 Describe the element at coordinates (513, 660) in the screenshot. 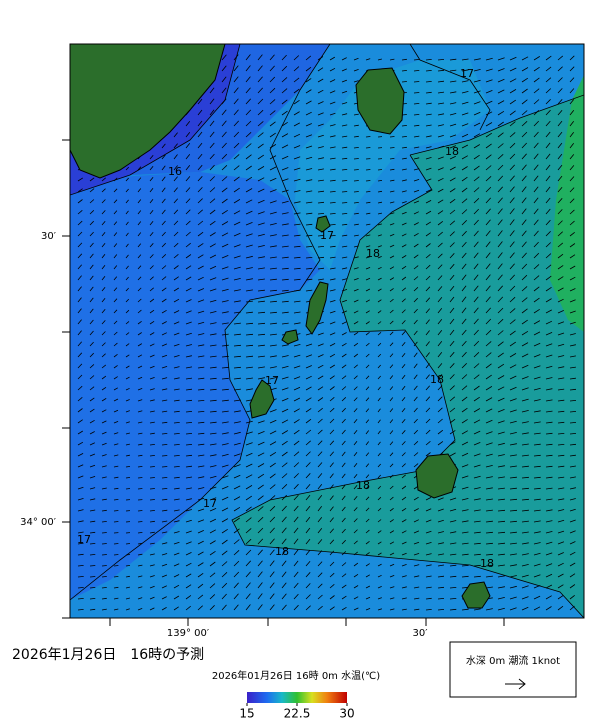

I see `legend-label: 水深 0m 潮流 1knot` at that location.